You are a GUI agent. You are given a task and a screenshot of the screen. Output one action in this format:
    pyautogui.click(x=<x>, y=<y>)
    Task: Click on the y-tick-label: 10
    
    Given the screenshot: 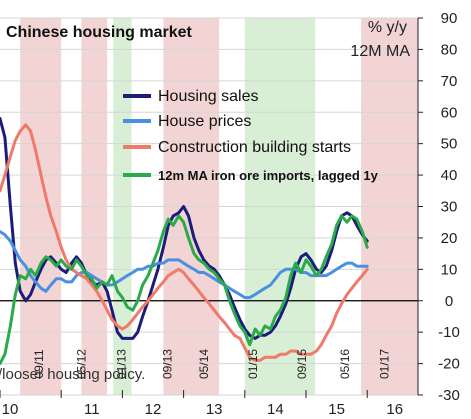 What is the action you would take?
    pyautogui.click(x=449, y=269)
    